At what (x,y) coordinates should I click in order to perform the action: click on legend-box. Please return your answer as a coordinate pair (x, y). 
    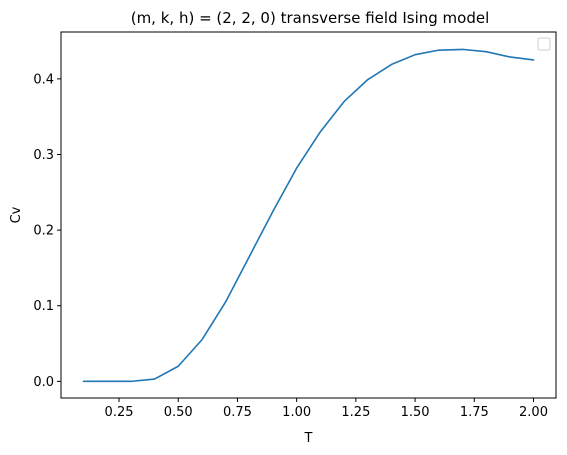
    Looking at the image, I should click on (544, 44).